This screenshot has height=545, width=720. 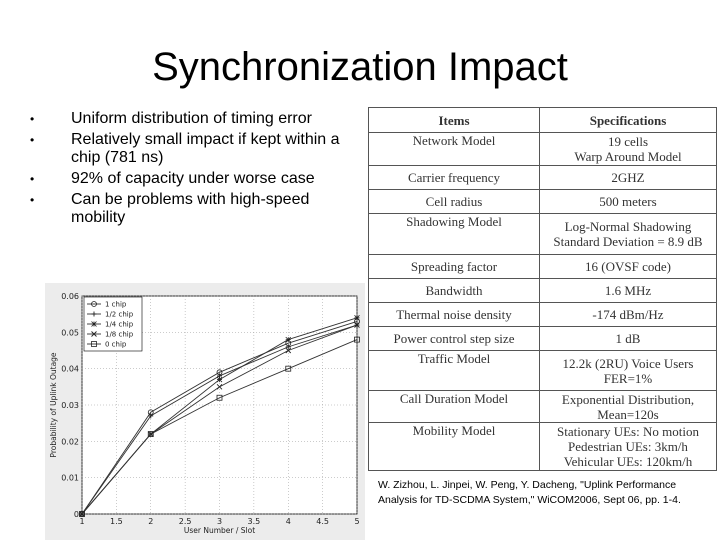 I want to click on table-cell-spec: 16 (OVSF code), so click(x=628, y=266).